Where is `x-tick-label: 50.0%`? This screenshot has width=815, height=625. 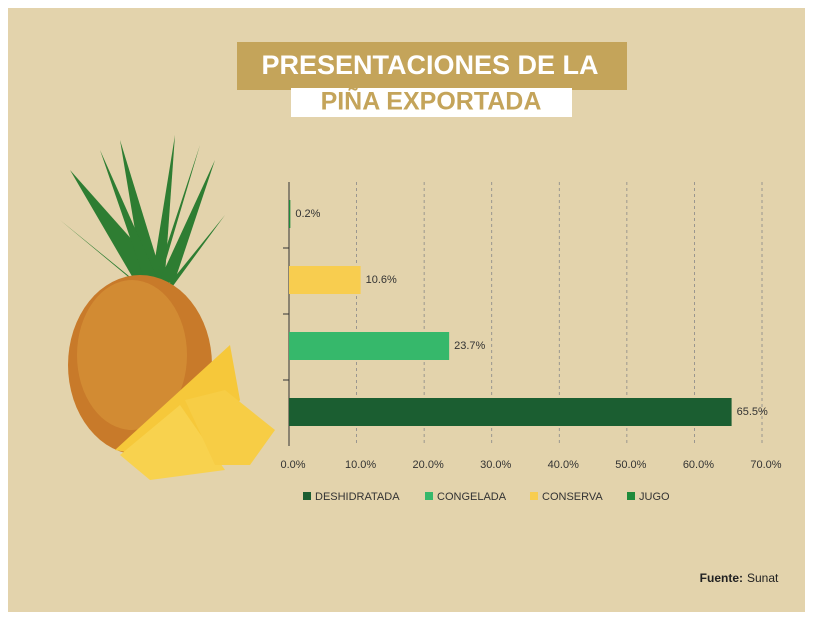 x-tick-label: 50.0% is located at coordinates (630, 465).